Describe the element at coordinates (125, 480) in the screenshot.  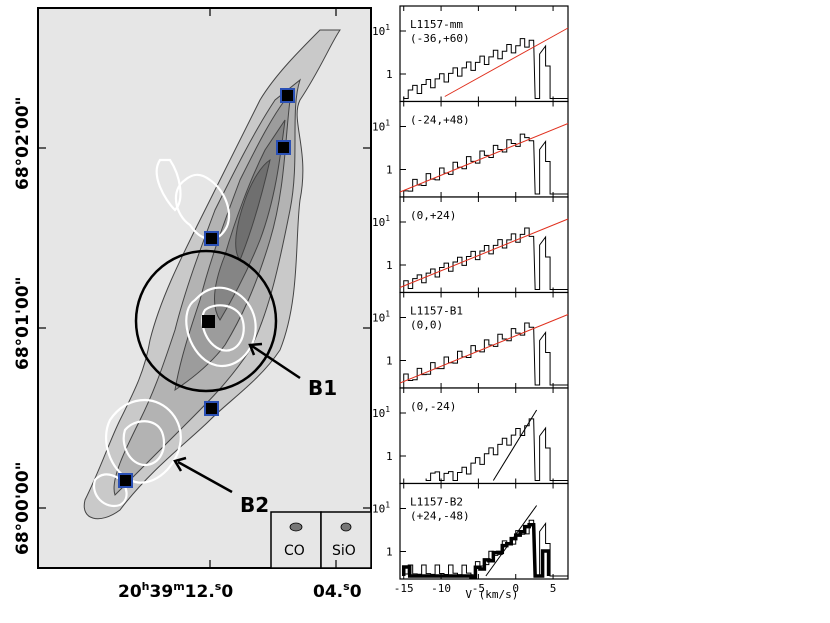
I see `marker-b2` at that location.